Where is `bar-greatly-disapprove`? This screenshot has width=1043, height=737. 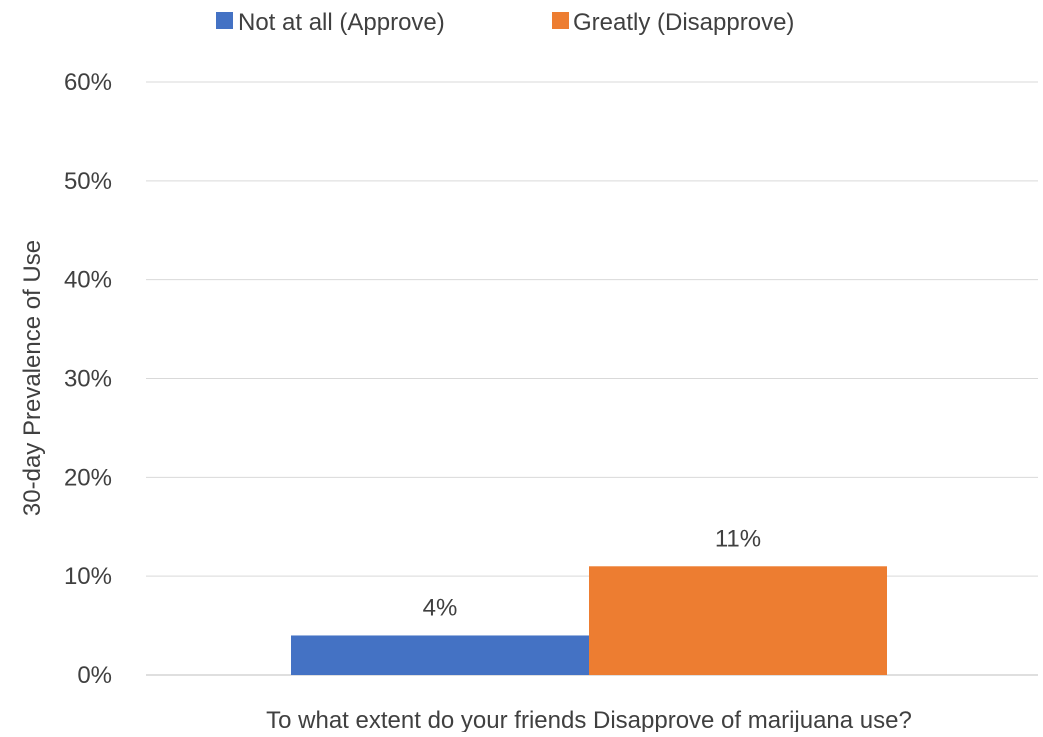
bar-greatly-disapprove is located at coordinates (738, 620).